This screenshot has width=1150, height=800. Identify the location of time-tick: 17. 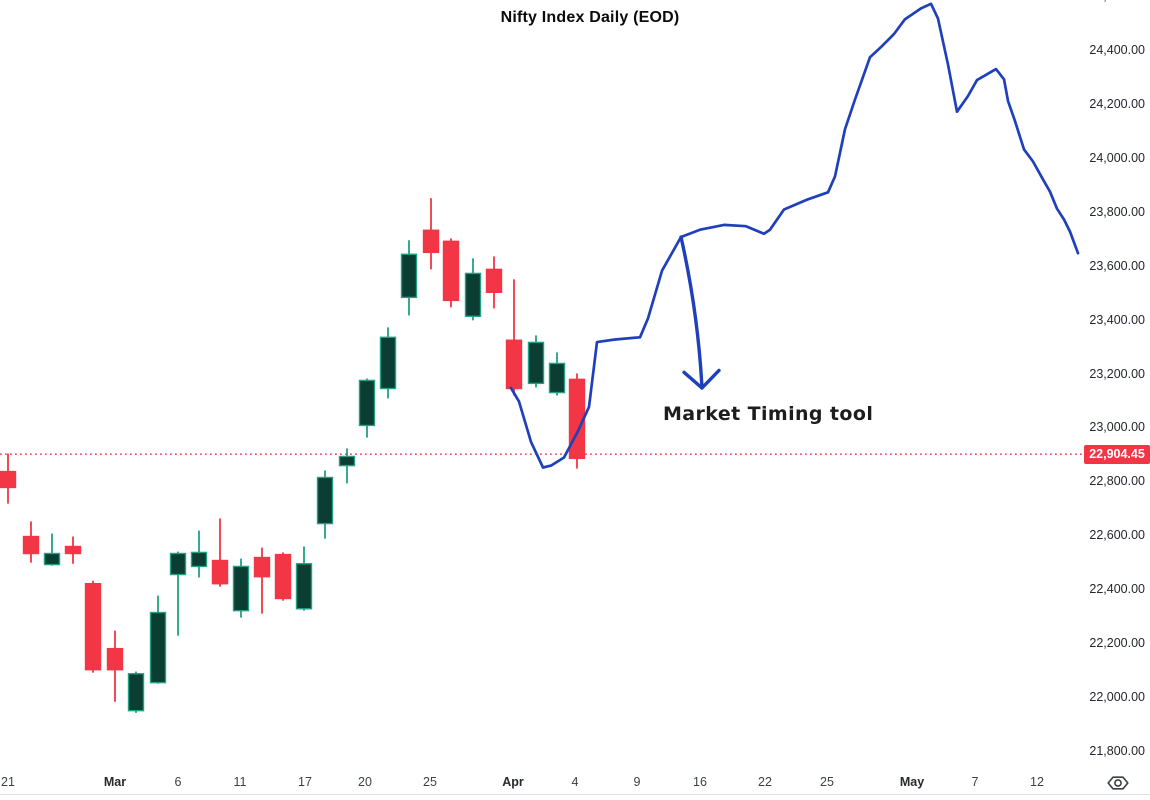
(305, 782).